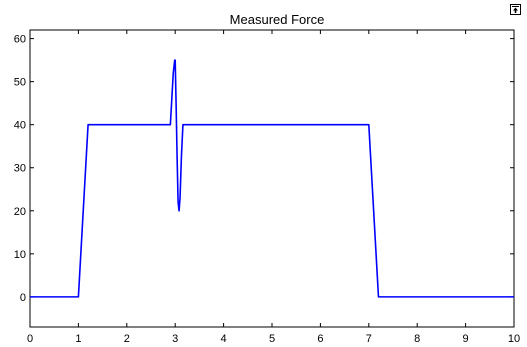  Describe the element at coordinates (224, 339) in the screenshot. I see `x-tick-label: 4` at that location.